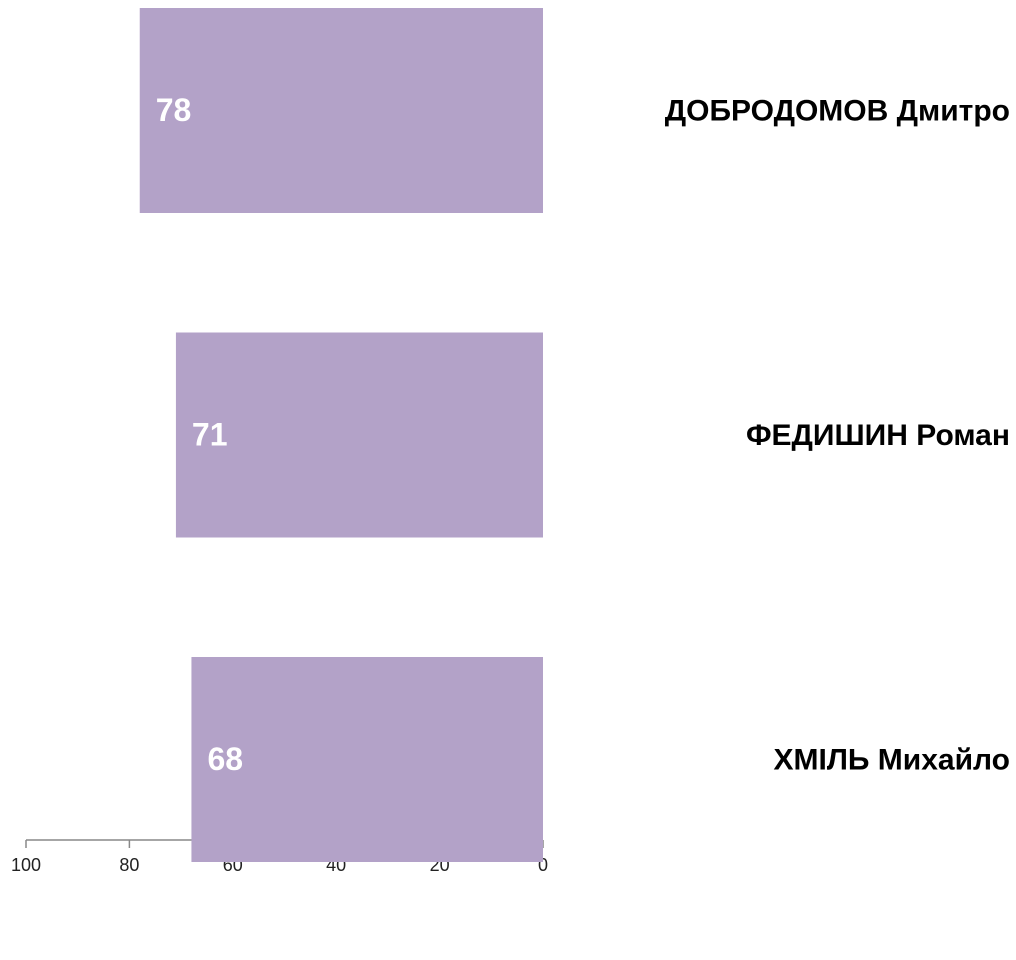 The width and height of the screenshot is (1016, 960). What do you see at coordinates (837, 110) in the screenshot?
I see `category-label: ДОБРОДОМОВ Дмитро` at bounding box center [837, 110].